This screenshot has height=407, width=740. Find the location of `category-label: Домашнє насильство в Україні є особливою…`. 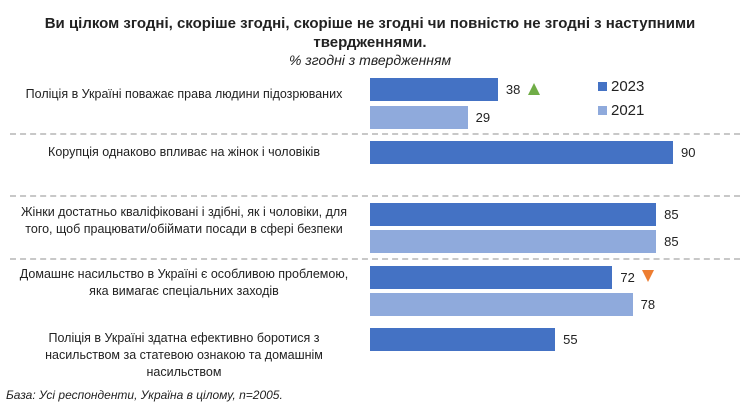

category-label: Домашнє насильство в Україні є особливою… is located at coordinates (184, 282).